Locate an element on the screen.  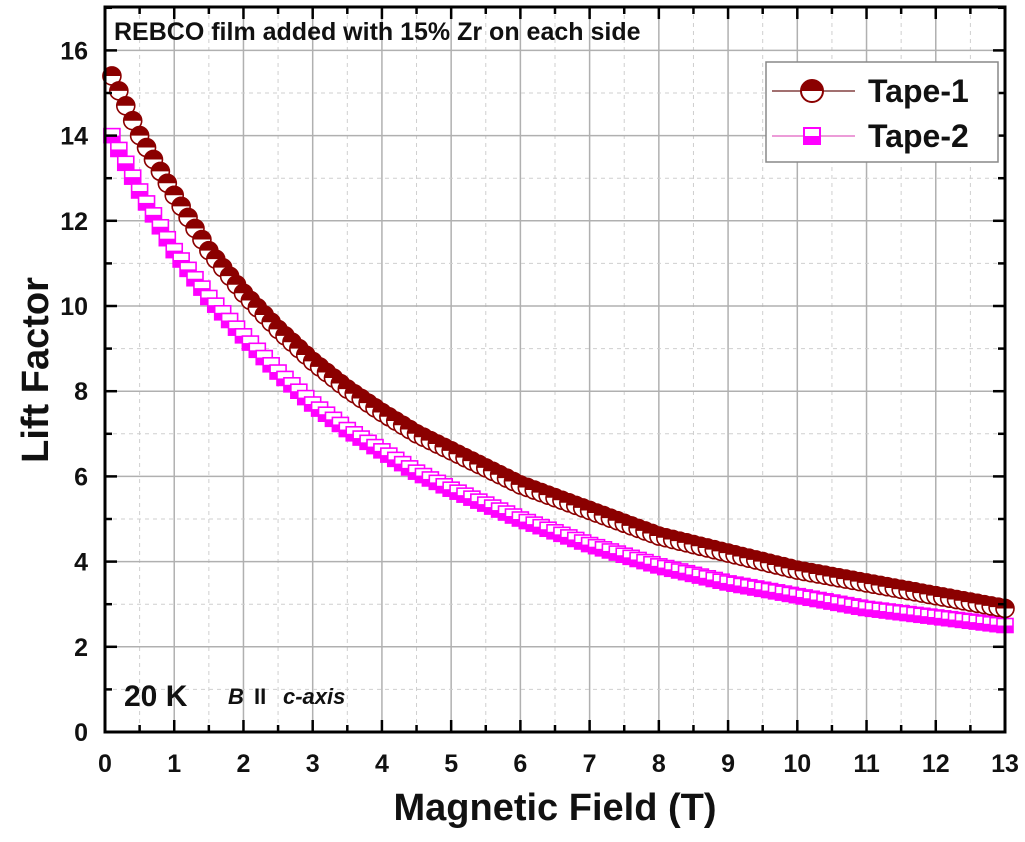
y-tick-label: 10 is located at coordinates (74, 307).